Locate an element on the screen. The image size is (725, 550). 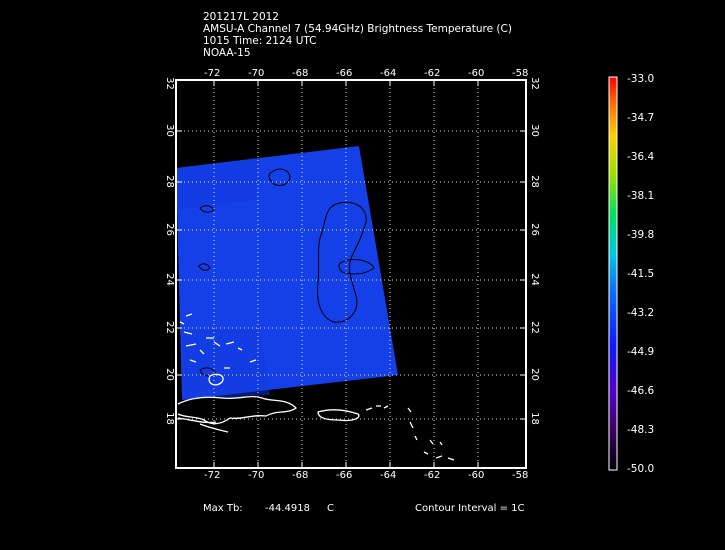
lat-tick-right: 20 is located at coordinates (534, 374).